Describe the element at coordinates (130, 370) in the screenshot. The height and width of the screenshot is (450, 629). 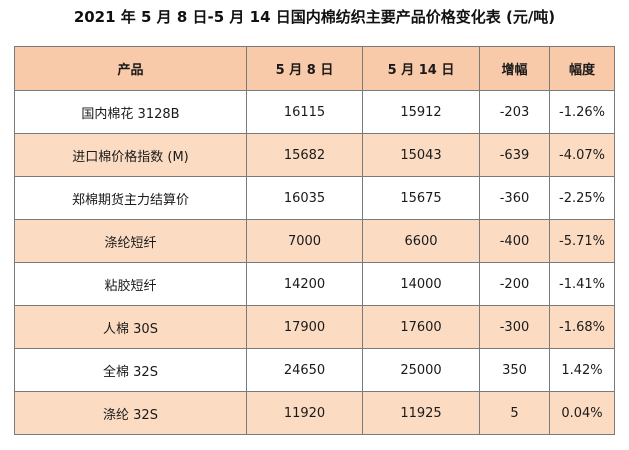
I see `cell-product: 全棉 32S` at that location.